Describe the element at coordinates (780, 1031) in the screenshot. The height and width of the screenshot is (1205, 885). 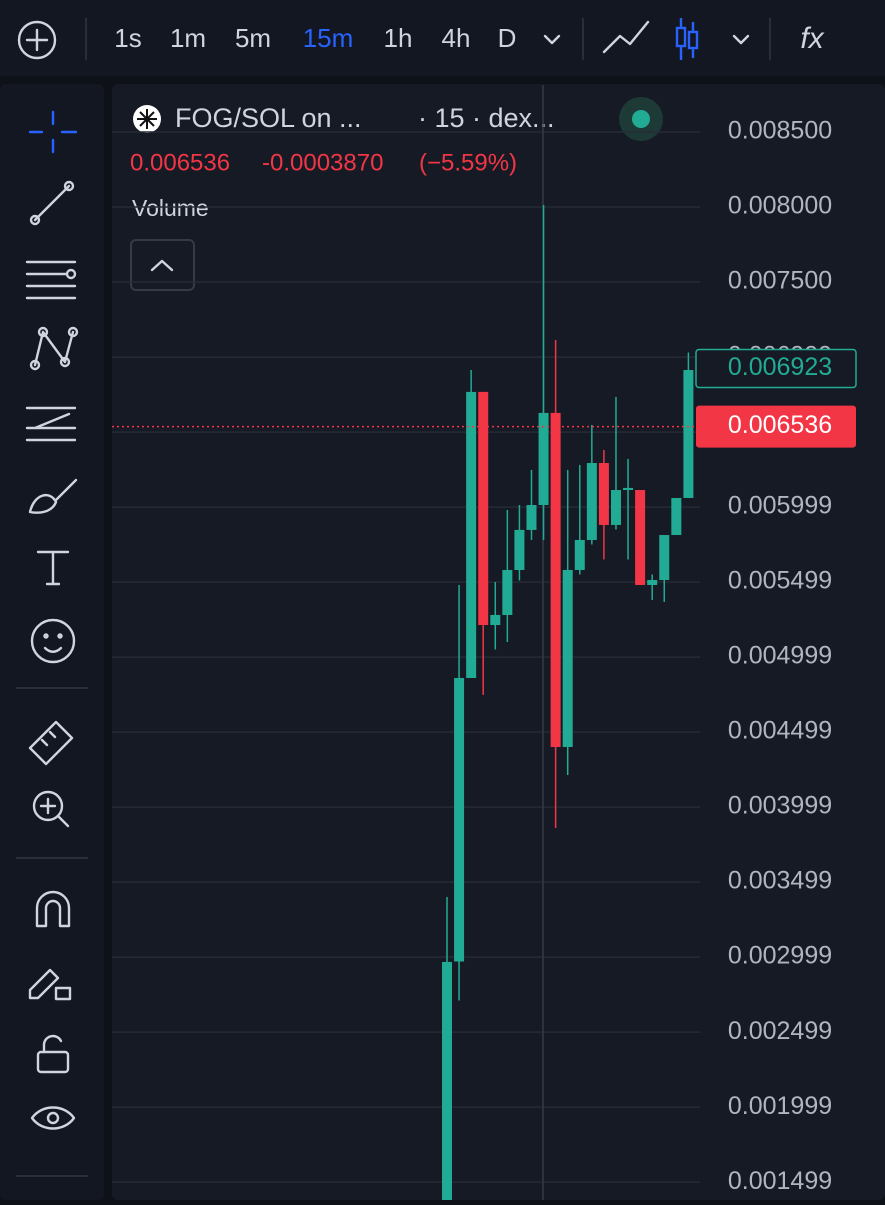
I see `y-tick-label: 0.002499` at that location.